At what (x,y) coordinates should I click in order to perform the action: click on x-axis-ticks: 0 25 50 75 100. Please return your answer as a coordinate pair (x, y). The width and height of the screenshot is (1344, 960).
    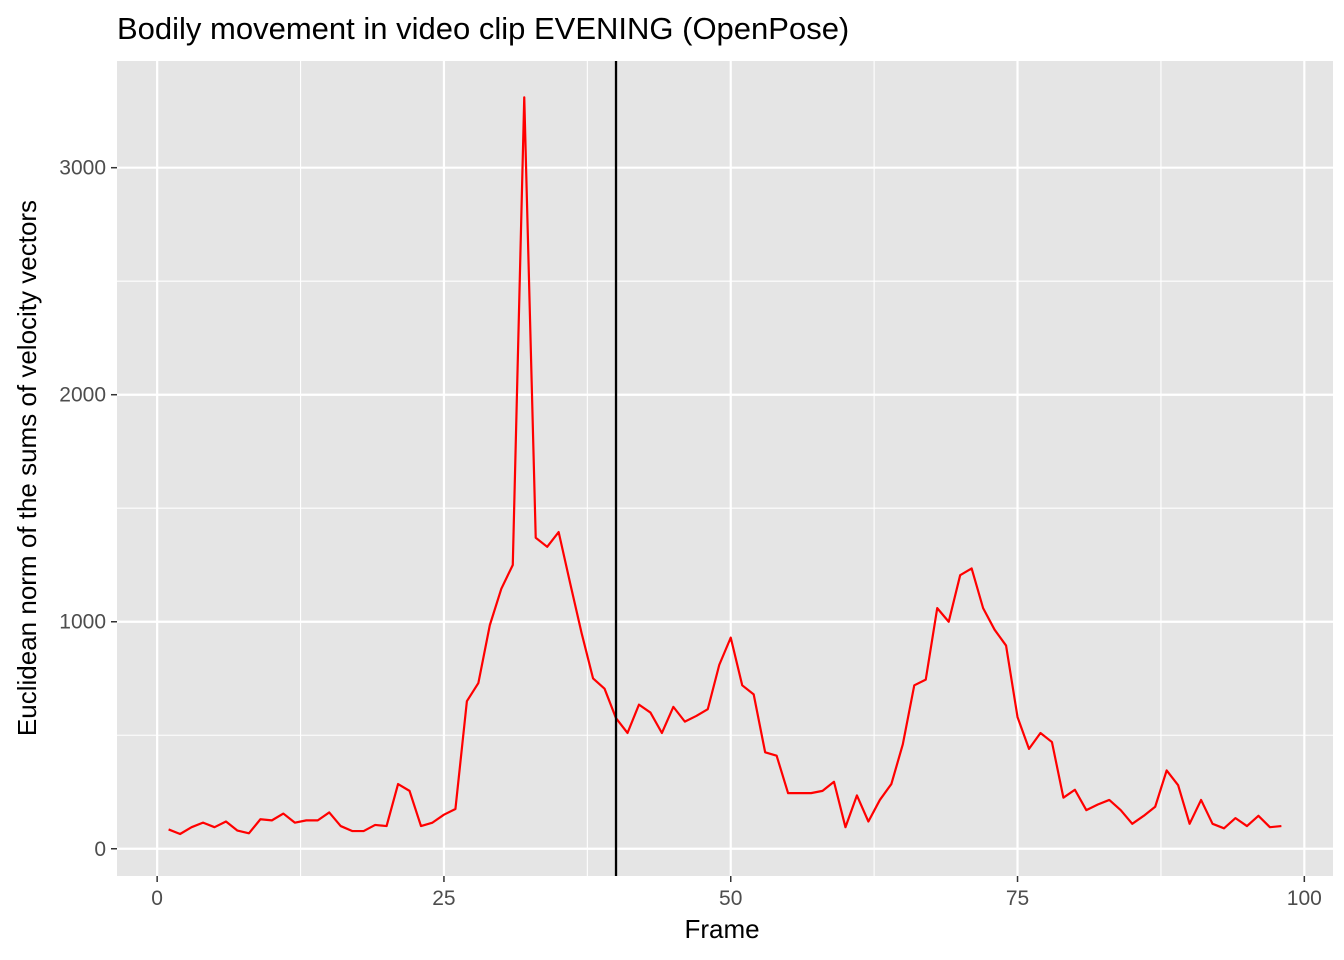
    Looking at the image, I should click on (736, 893).